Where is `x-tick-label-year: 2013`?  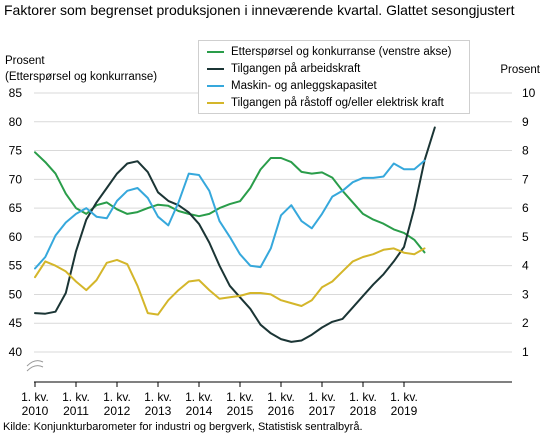 x-tick-label-year: 2013 is located at coordinates (158, 411).